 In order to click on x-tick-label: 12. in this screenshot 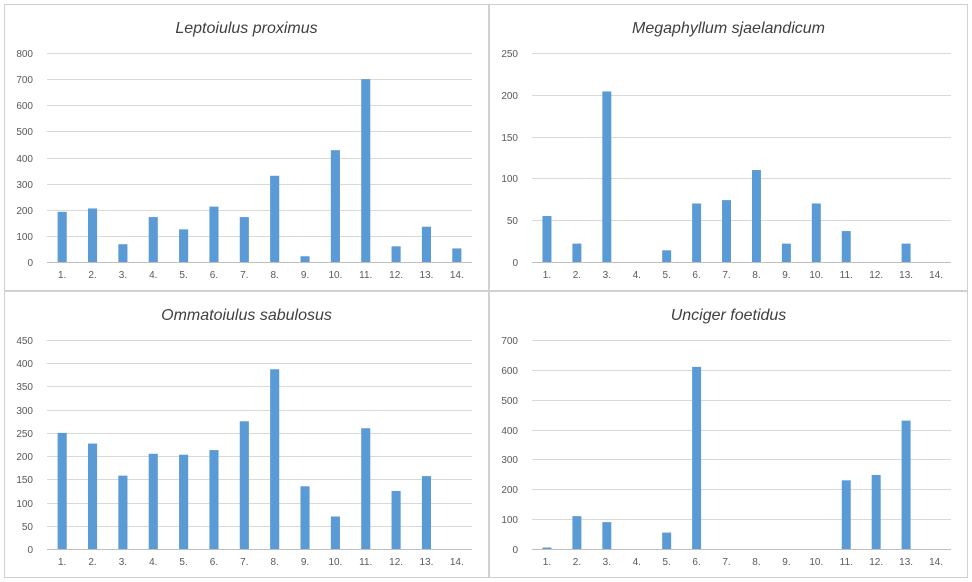, I will do `click(876, 562)`.